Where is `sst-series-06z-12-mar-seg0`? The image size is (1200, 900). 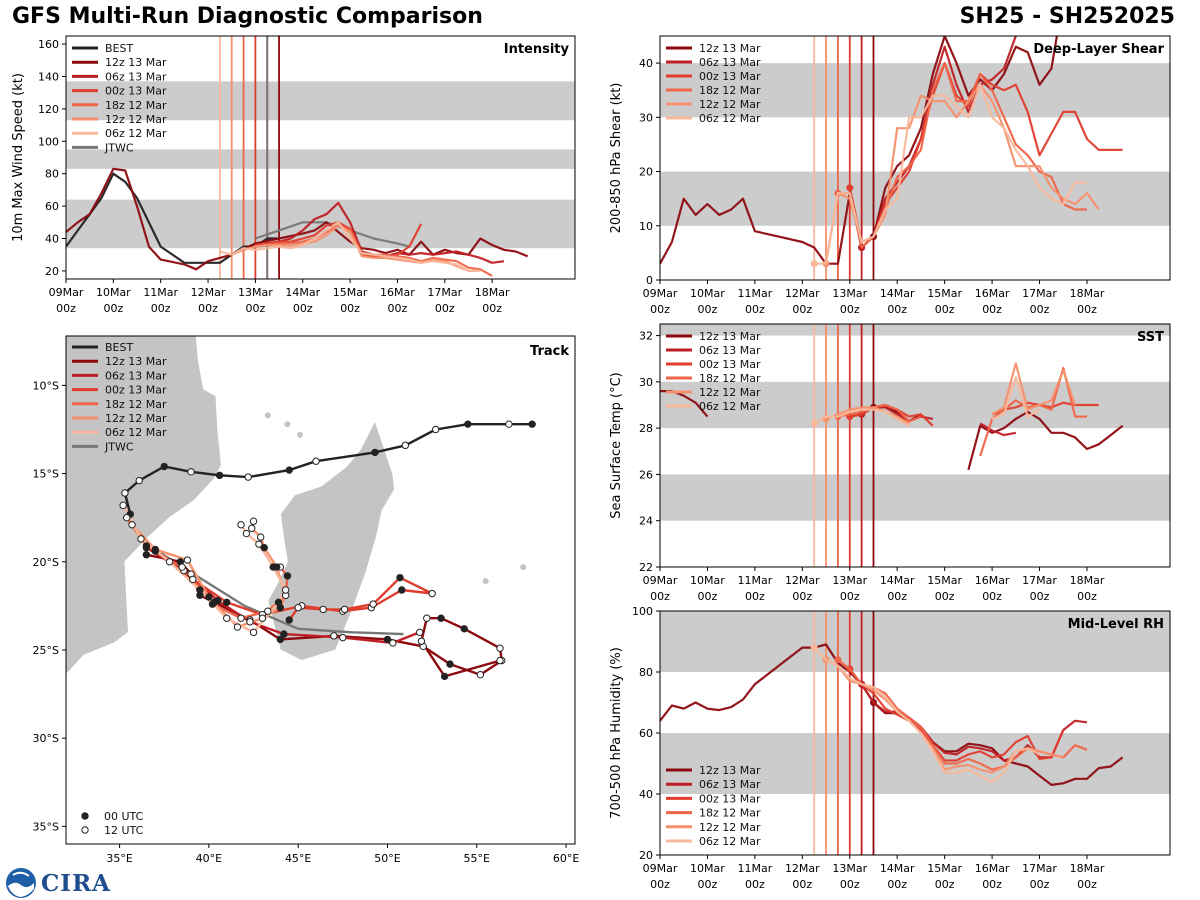
sst-series-06z-12-mar-seg0 is located at coordinates (861, 417).